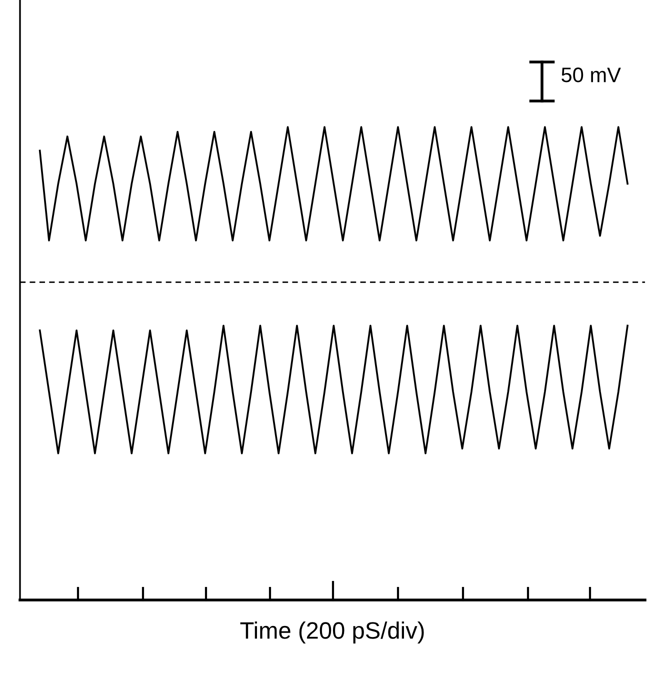 This screenshot has width=667, height=673. Describe the element at coordinates (332, 633) in the screenshot. I see `x-axis-title: Time (200 pS/div)` at that location.